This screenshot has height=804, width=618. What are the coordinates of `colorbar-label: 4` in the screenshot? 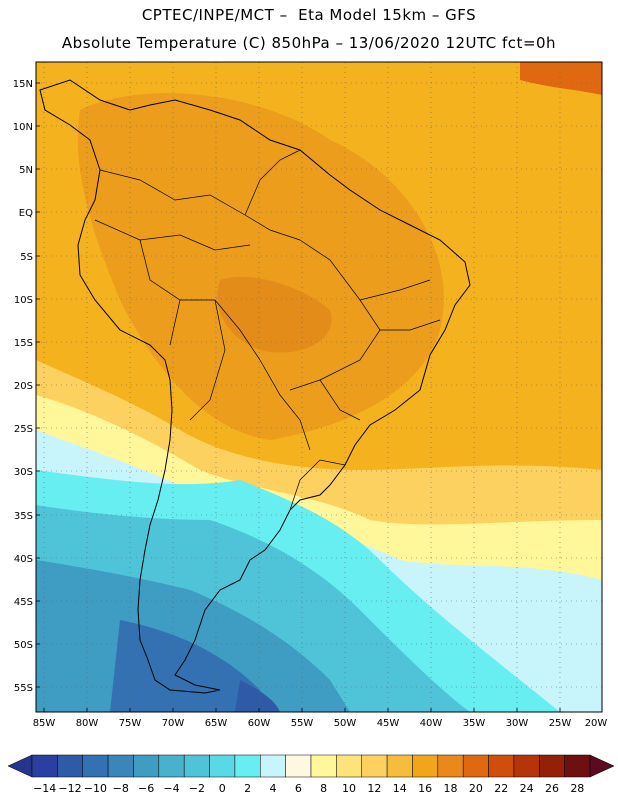 It's located at (272, 788).